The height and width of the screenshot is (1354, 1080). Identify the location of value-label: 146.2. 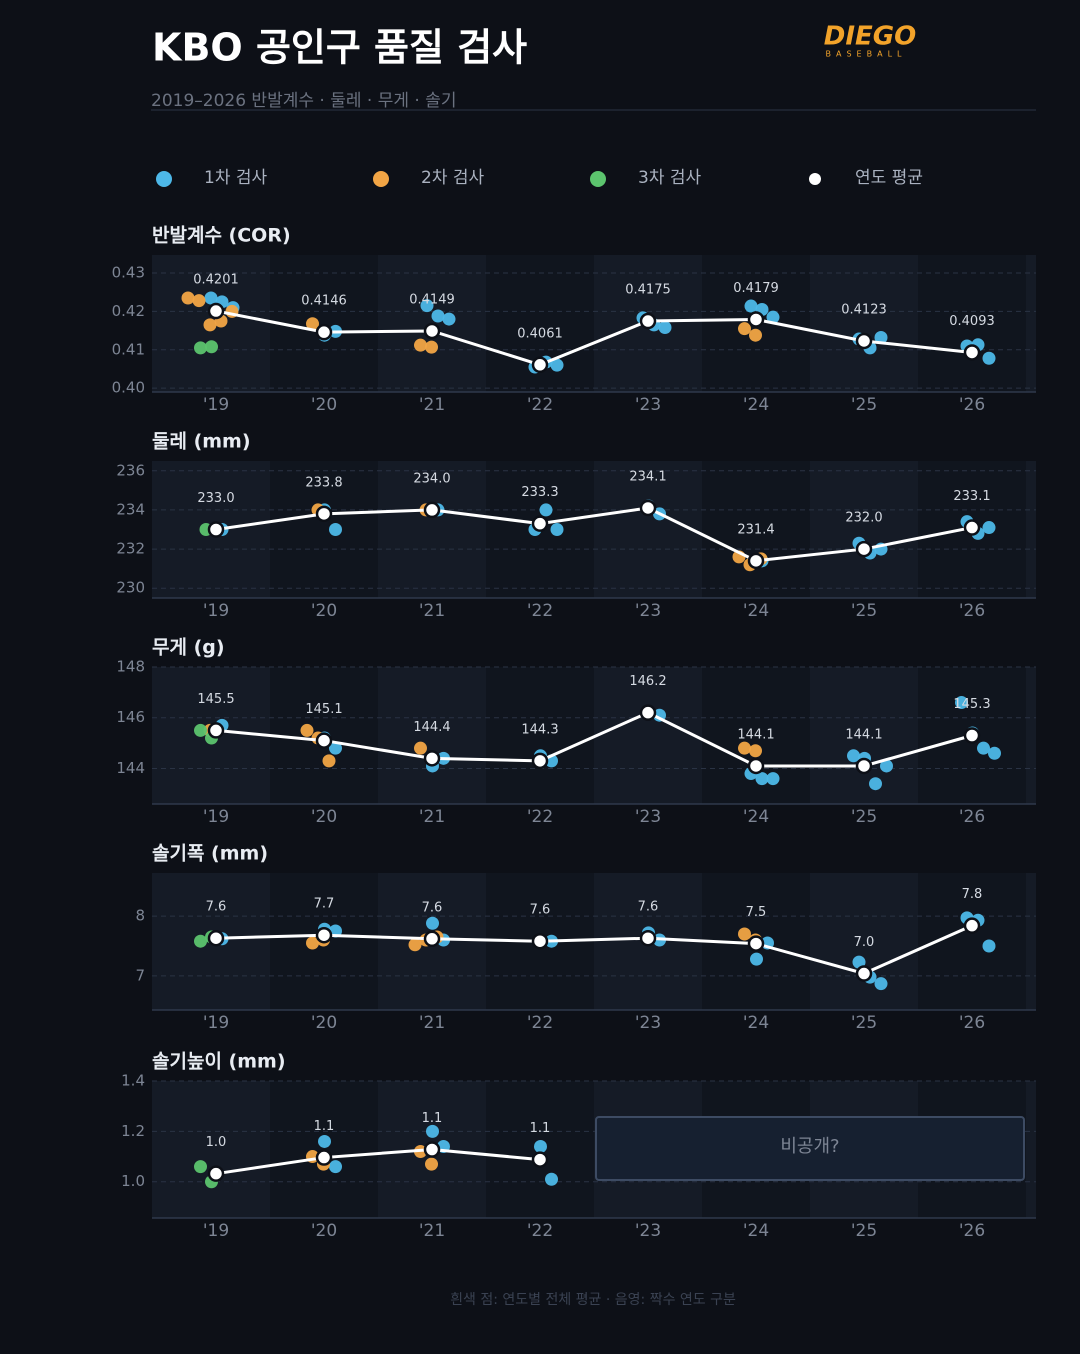
(647, 681).